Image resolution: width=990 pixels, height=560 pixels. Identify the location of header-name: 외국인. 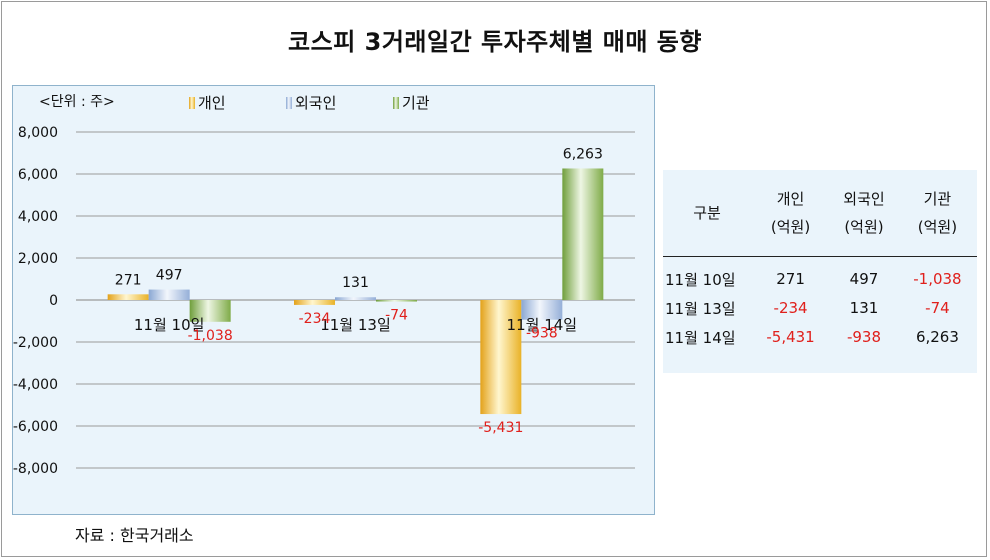
(864, 199).